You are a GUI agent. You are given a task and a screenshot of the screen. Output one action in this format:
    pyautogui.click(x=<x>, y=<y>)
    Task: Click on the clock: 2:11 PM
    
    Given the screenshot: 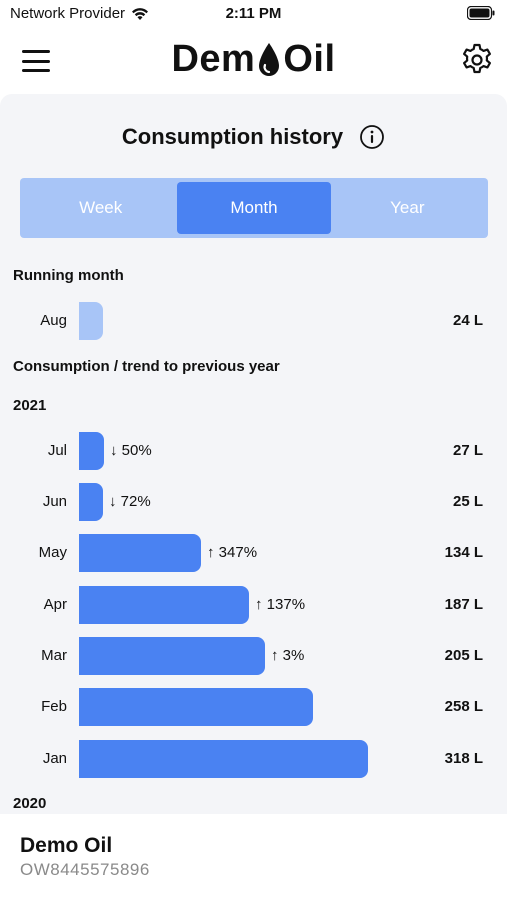 What is the action you would take?
    pyautogui.click(x=253, y=13)
    